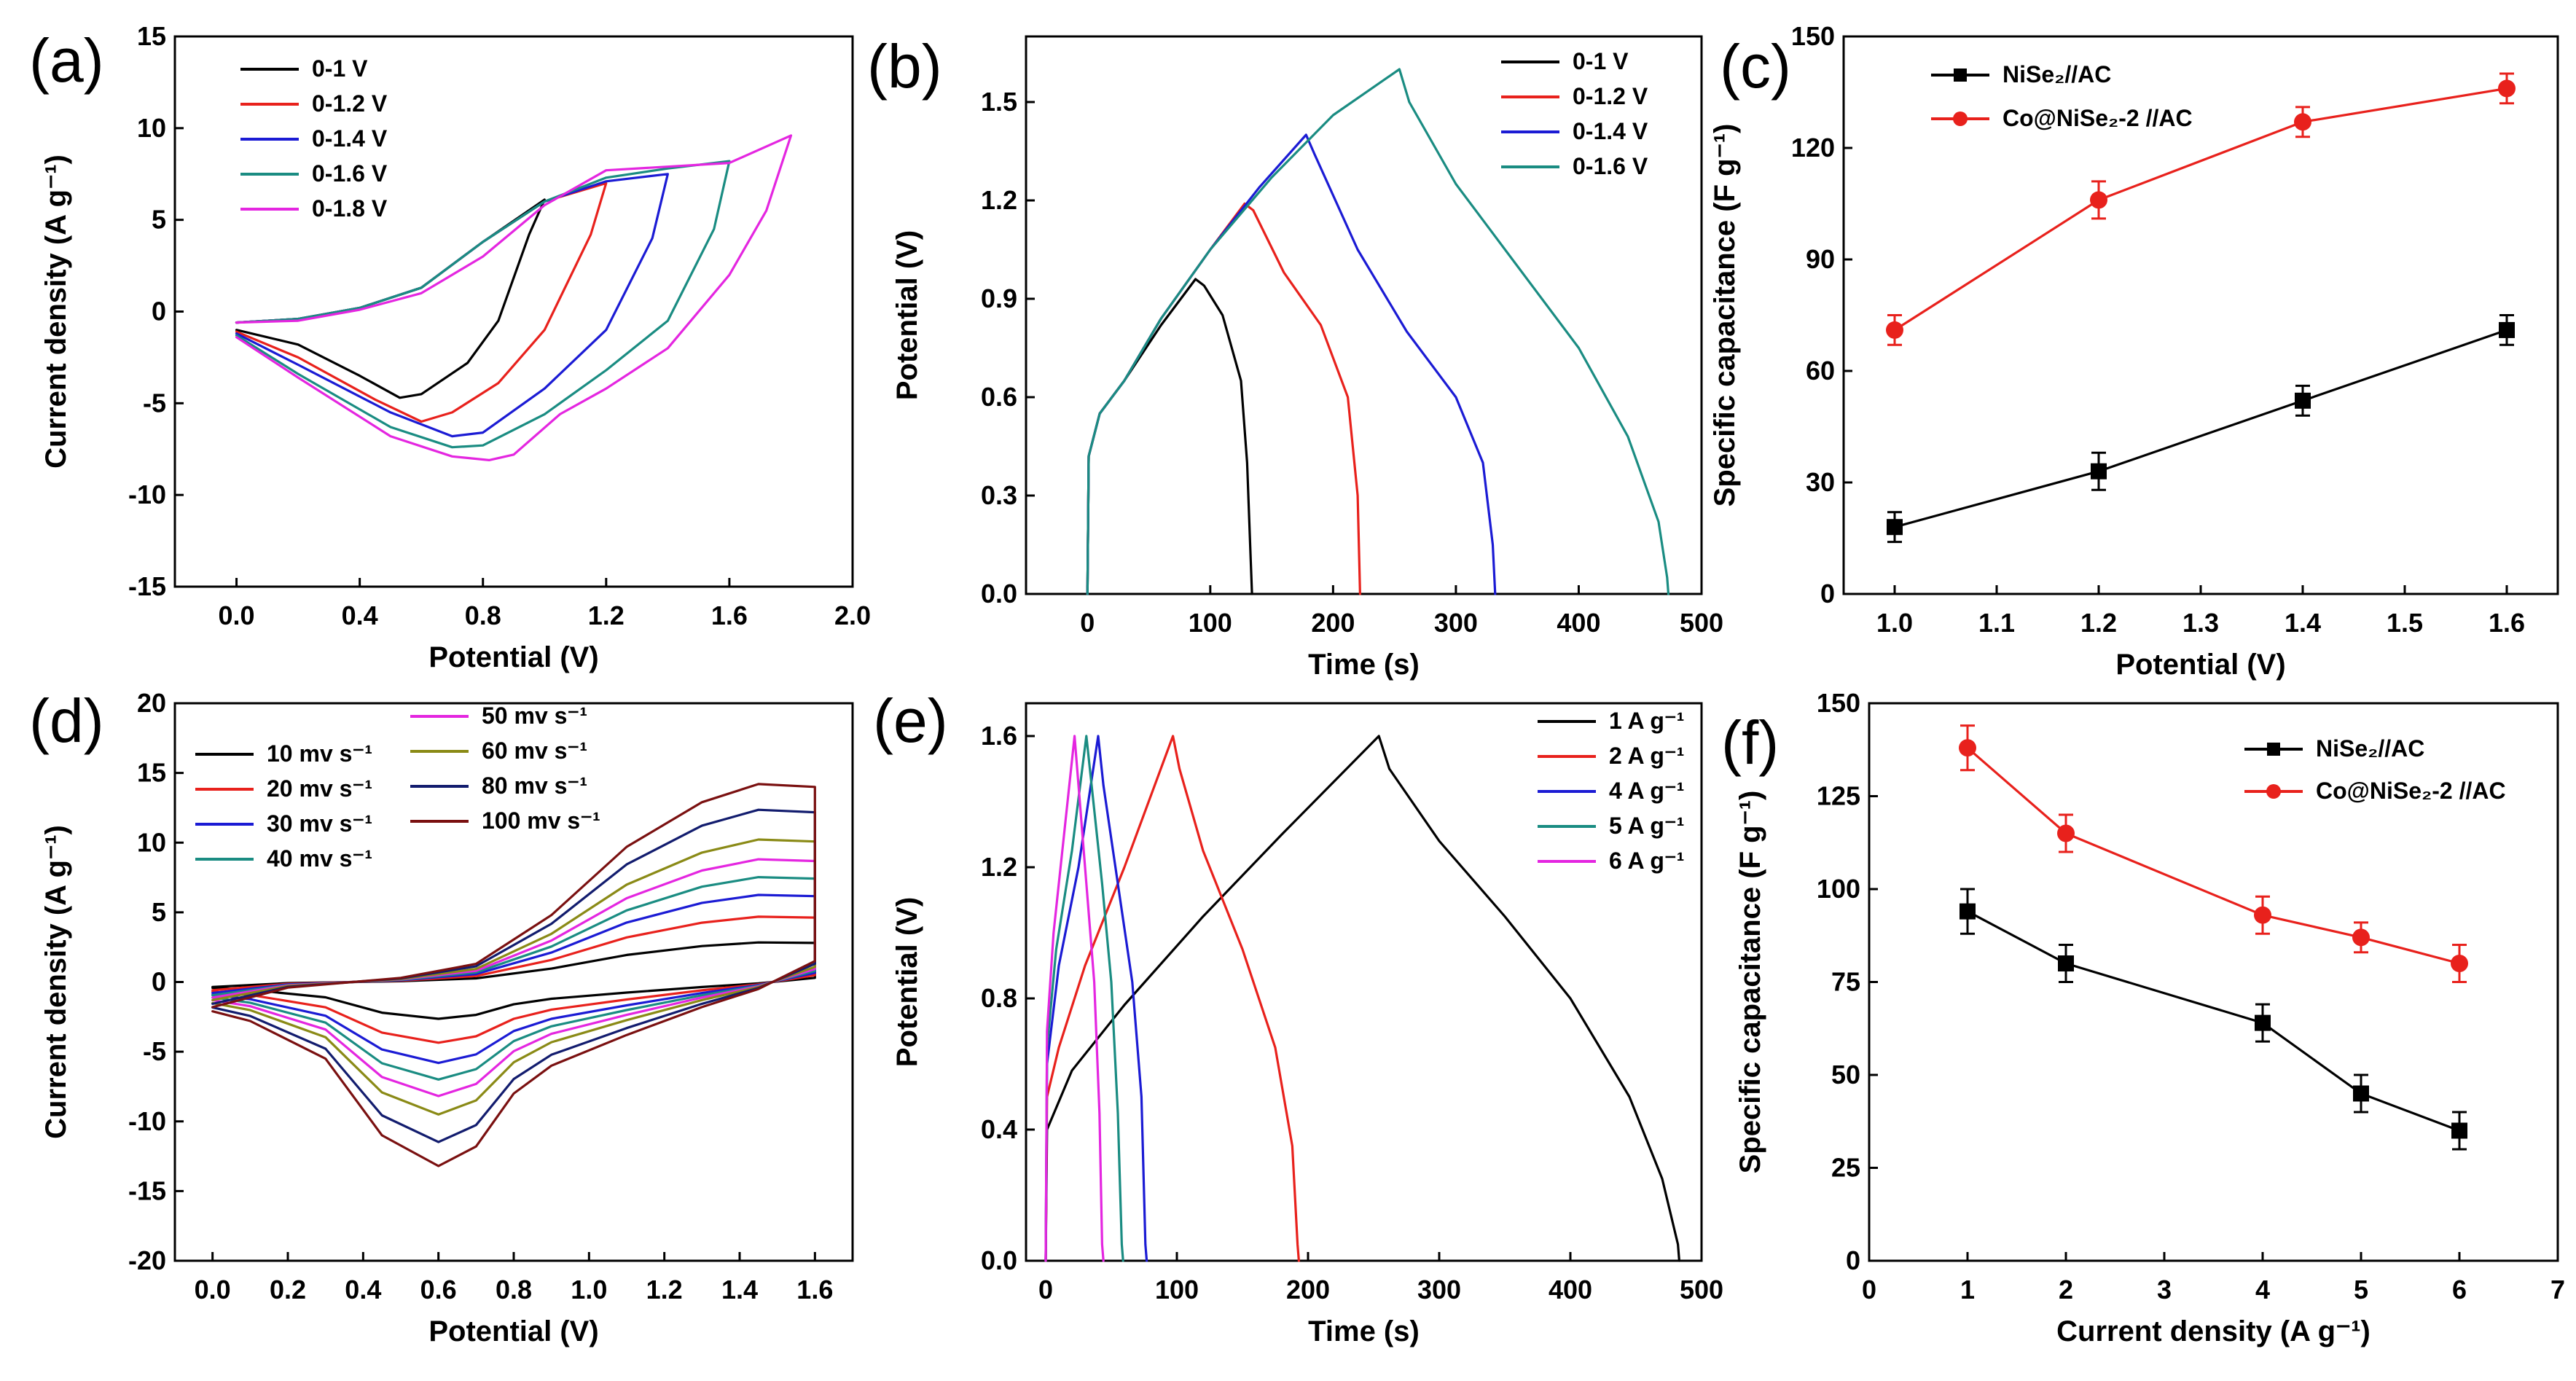 This screenshot has width=2576, height=1381. Describe the element at coordinates (1646, 861) in the screenshot. I see `legend-label: 6 A g⁻¹` at that location.